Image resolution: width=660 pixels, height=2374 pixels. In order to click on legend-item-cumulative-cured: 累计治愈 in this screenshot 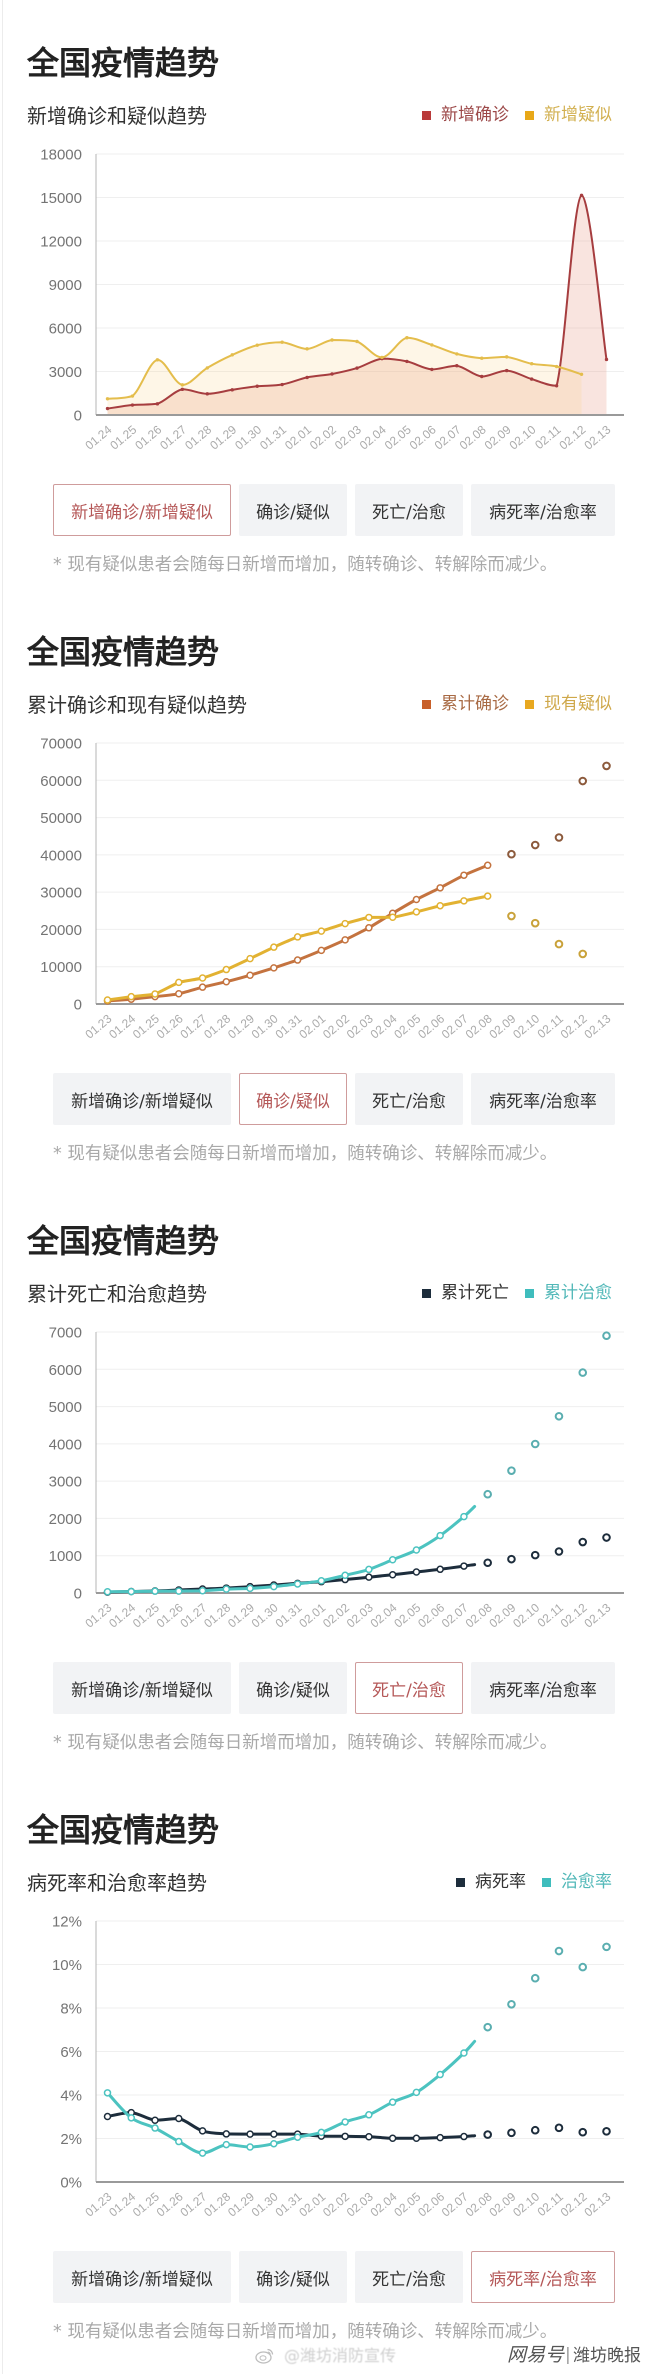, I will do `click(568, 1293)`.